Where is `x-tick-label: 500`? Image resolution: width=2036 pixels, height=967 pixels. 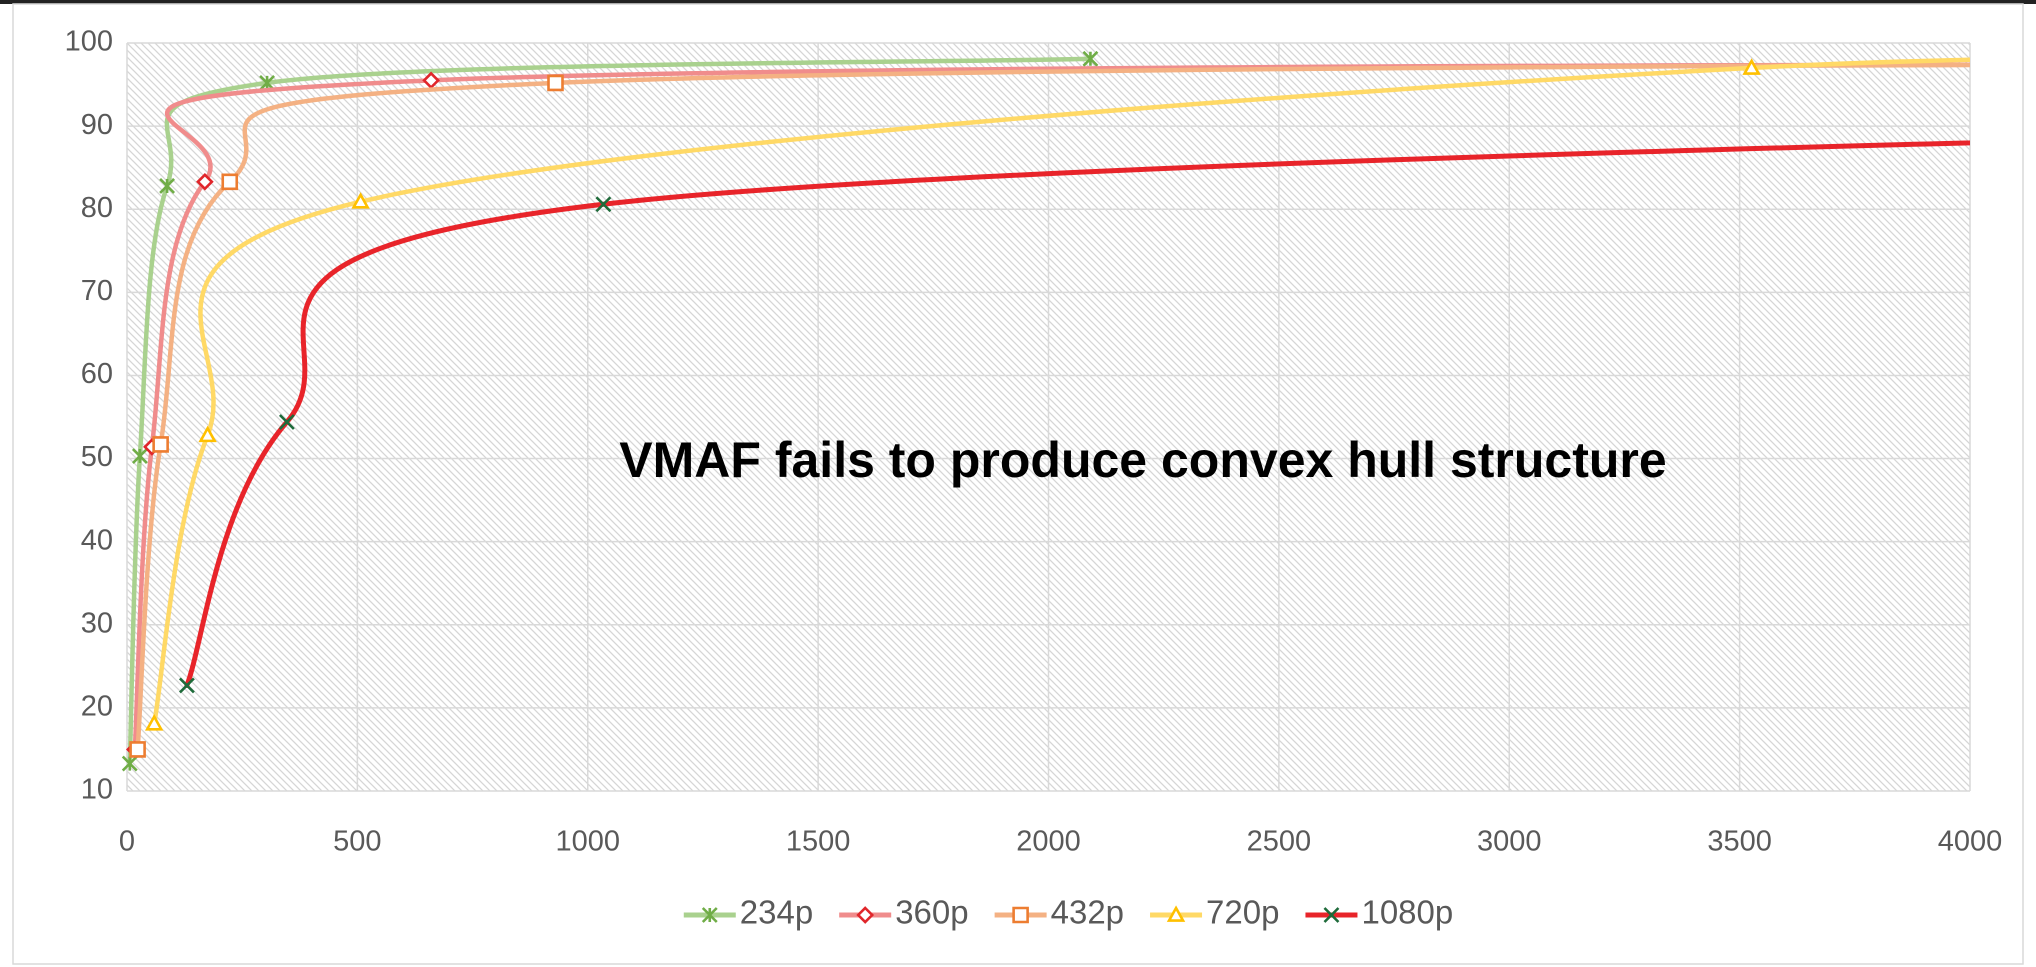
x-tick-label: 500 is located at coordinates (357, 842).